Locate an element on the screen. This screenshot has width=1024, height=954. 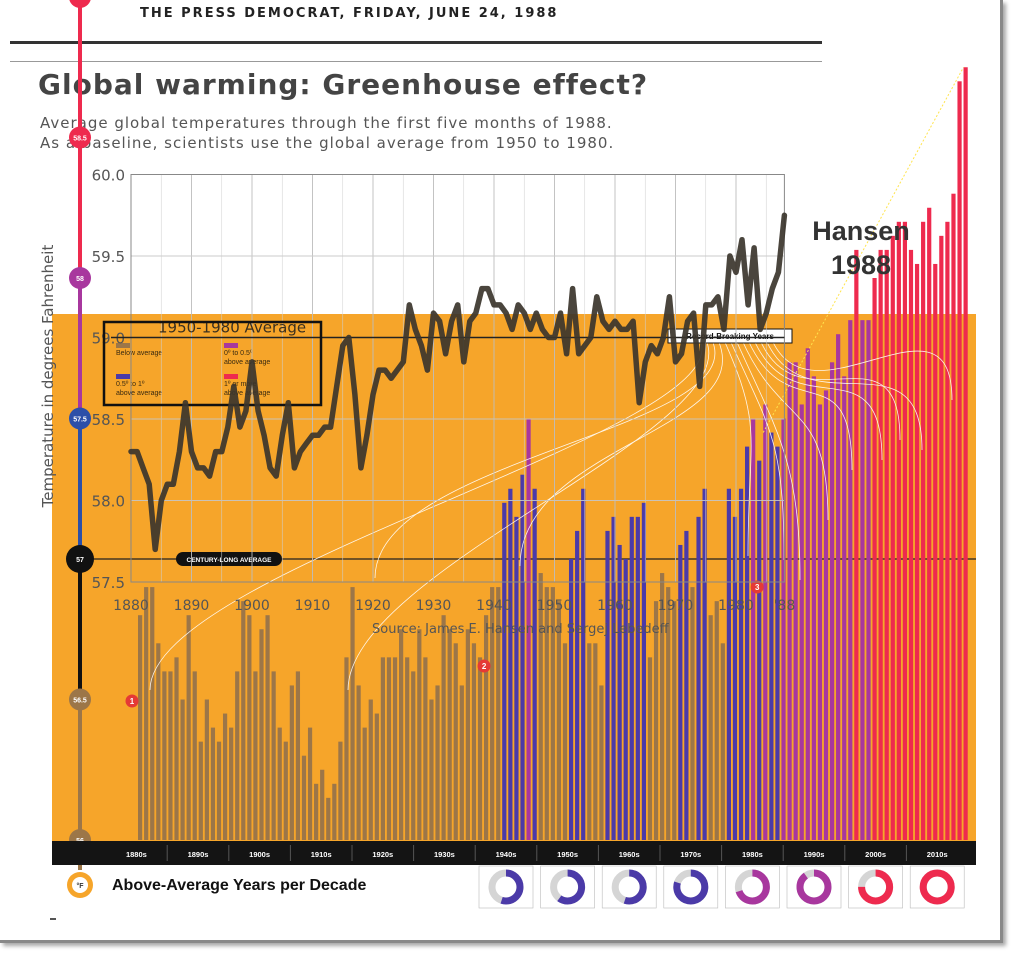
decade-label-1950s: 1950s is located at coordinates (567, 854).